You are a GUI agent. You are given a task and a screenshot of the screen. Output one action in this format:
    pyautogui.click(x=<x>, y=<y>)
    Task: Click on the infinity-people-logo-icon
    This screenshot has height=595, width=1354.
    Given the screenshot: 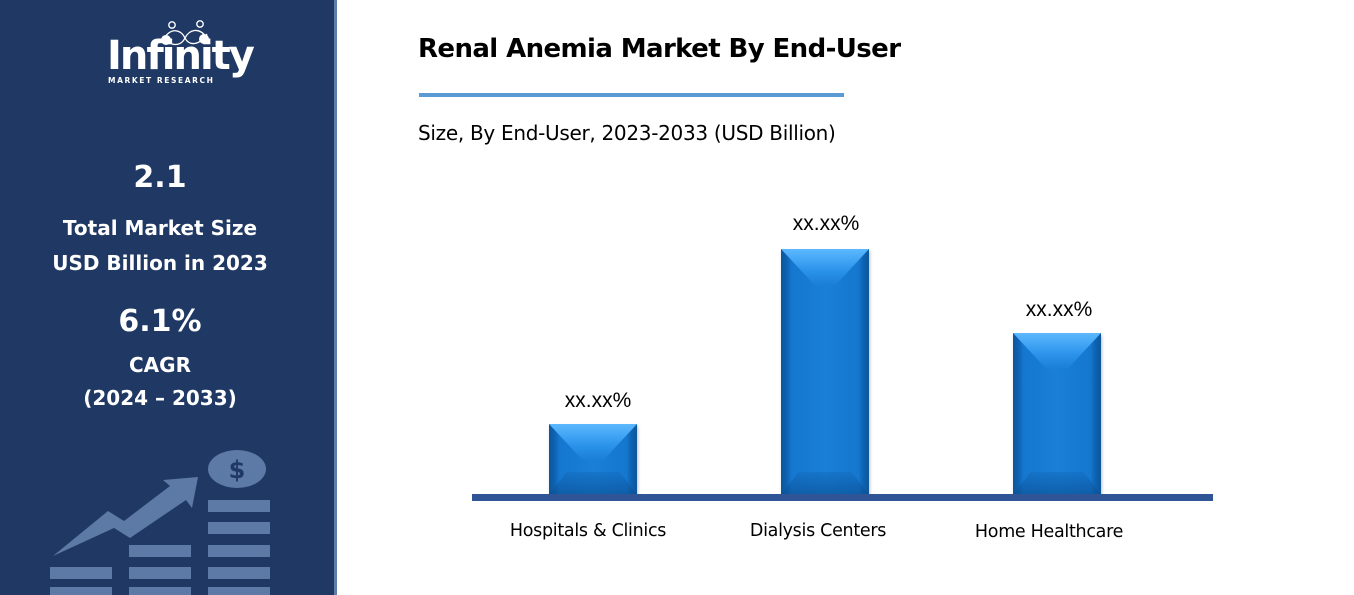 What is the action you would take?
    pyautogui.click(x=185, y=33)
    